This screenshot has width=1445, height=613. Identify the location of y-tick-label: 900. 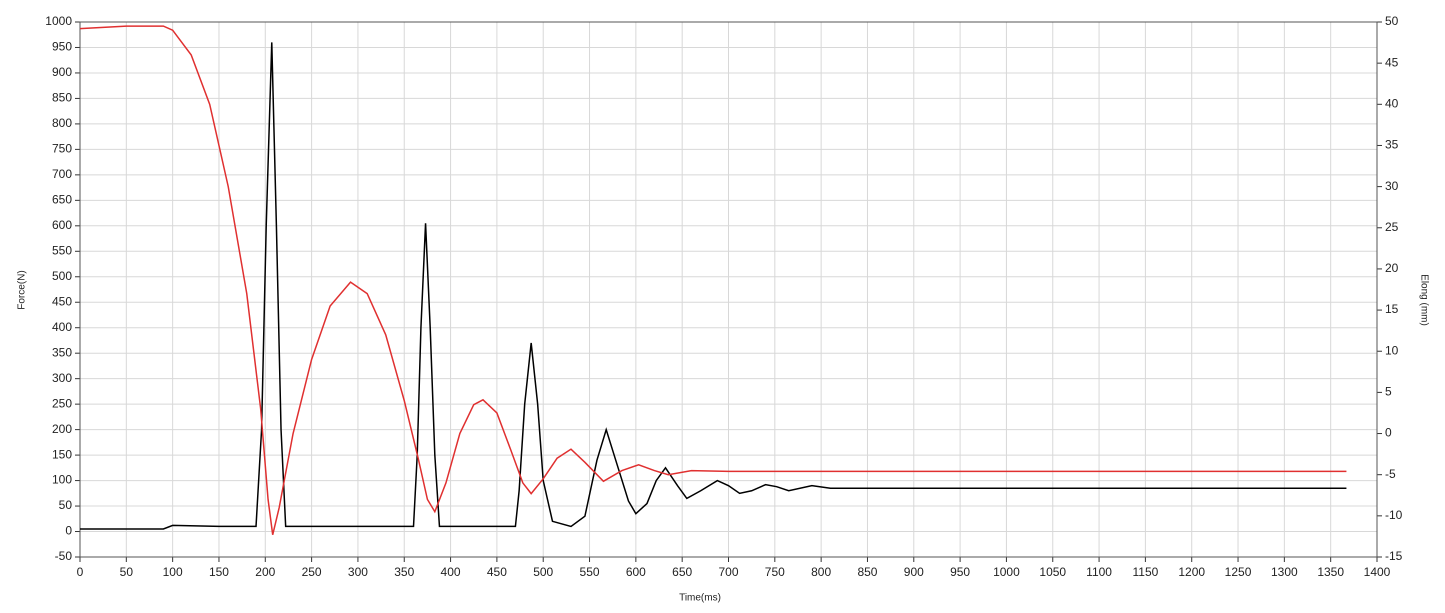
(62, 72).